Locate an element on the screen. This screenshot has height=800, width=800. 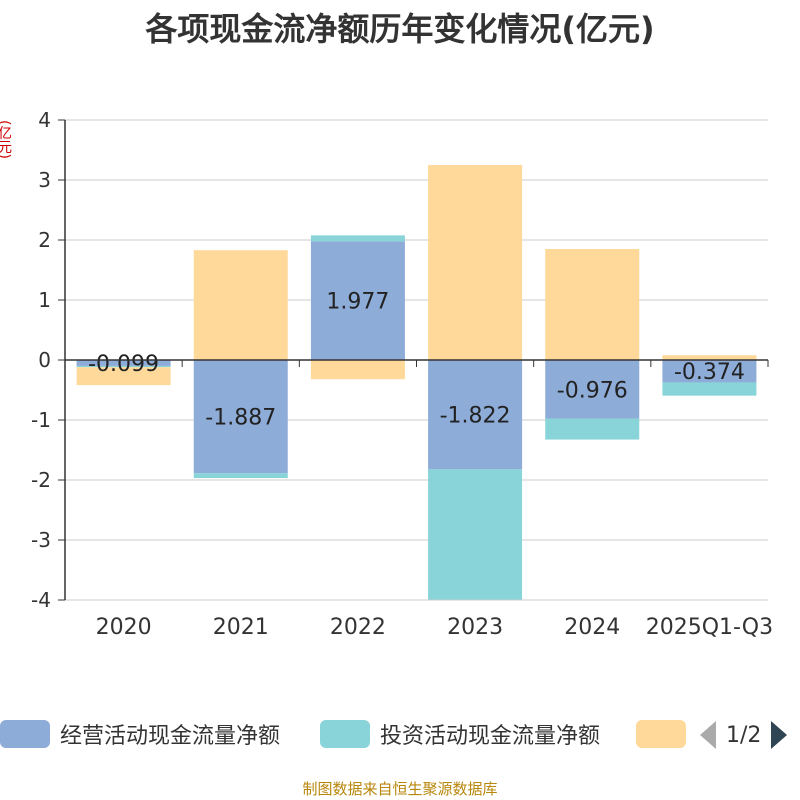
data-label: -0.374 is located at coordinates (709, 372).